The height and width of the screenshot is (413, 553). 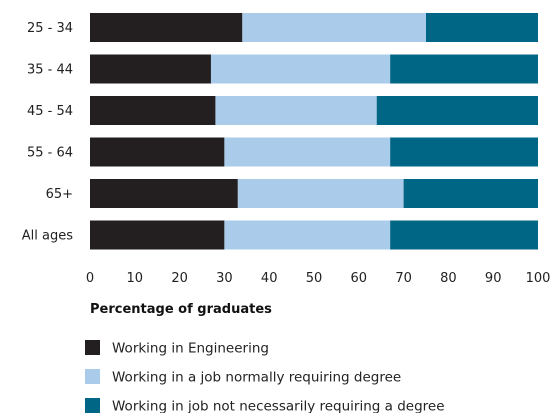 I want to click on x-tick-label-40: 40, so click(x=269, y=278).